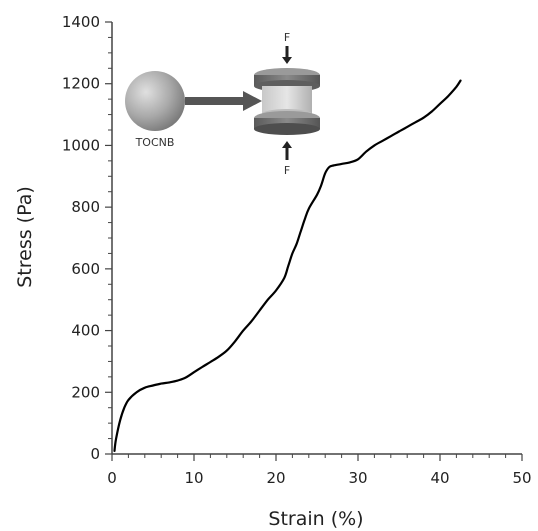  What do you see at coordinates (287, 150) in the screenshot?
I see `force-arrow-bottom-icon` at bounding box center [287, 150].